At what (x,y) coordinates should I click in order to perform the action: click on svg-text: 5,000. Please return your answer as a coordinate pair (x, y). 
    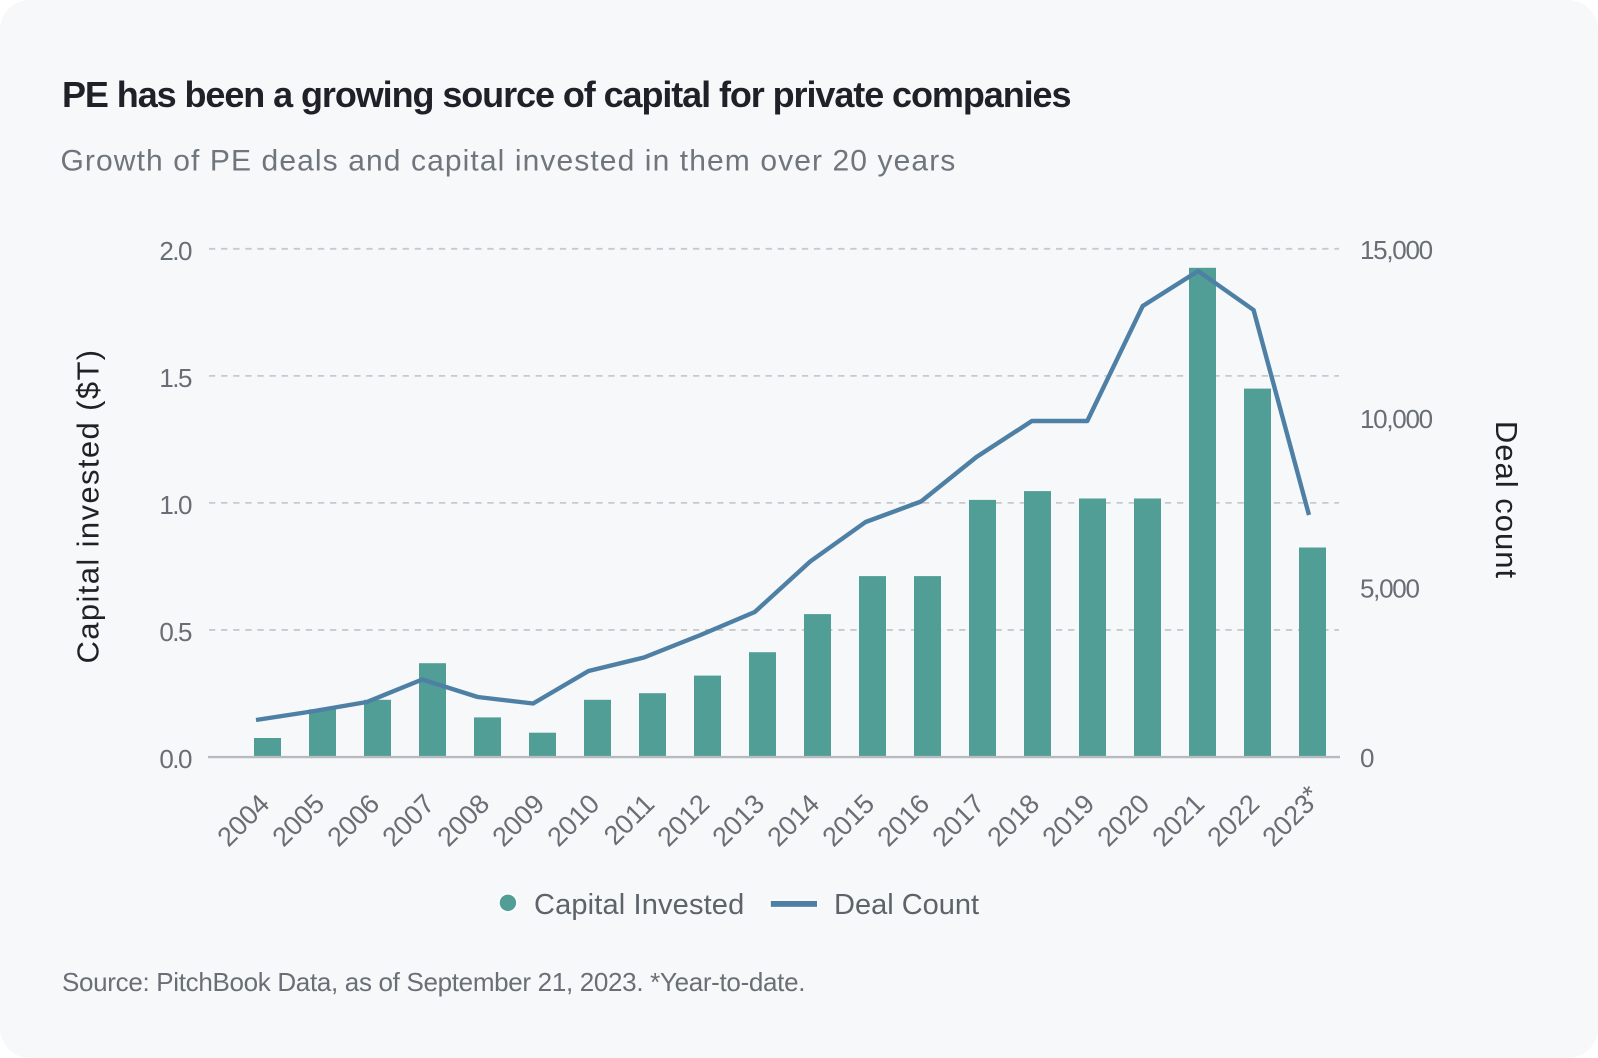
    Looking at the image, I should click on (1389, 589).